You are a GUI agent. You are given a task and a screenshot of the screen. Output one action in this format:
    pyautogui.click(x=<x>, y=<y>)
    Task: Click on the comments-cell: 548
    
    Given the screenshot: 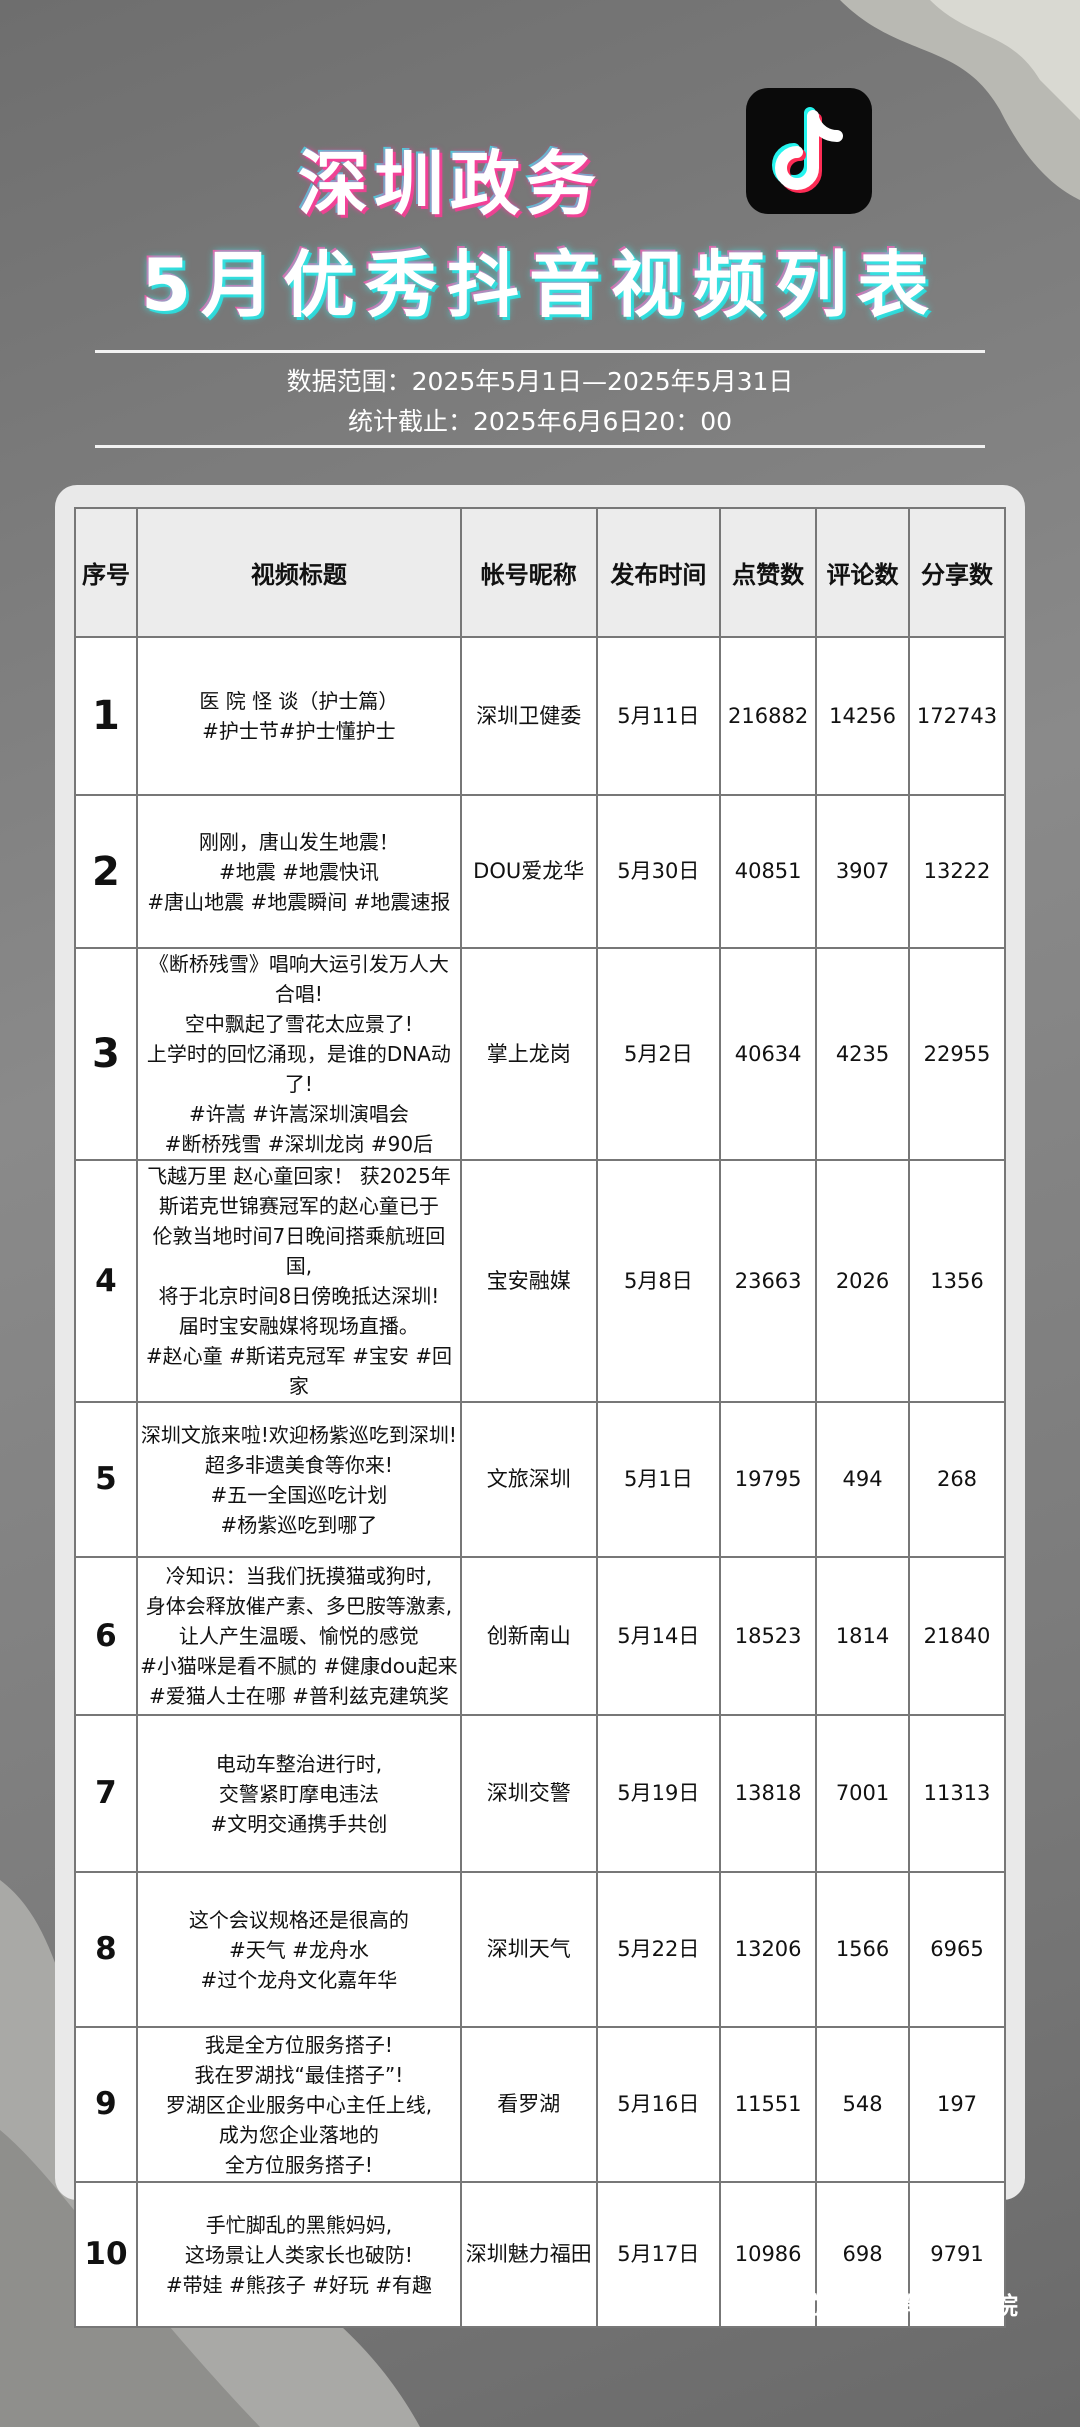 What is the action you would take?
    pyautogui.click(x=862, y=2104)
    